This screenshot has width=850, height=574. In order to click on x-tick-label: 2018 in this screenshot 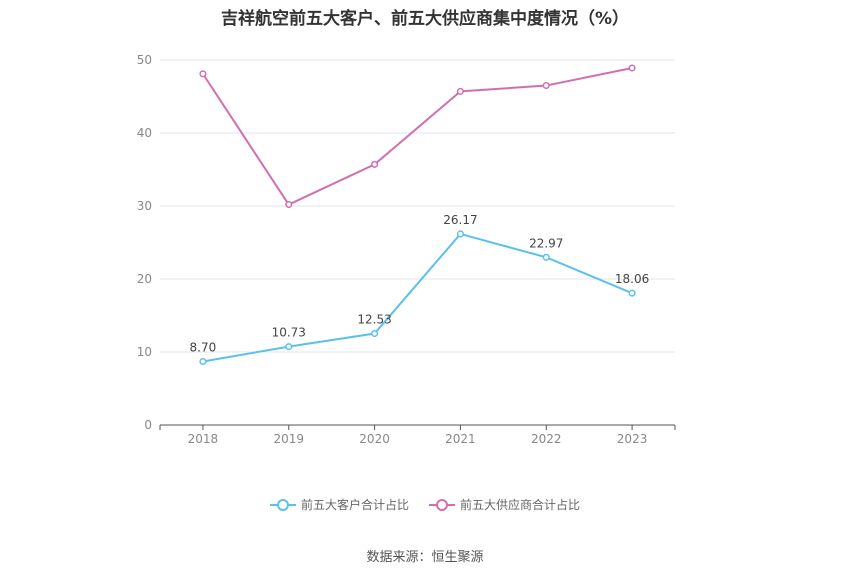, I will do `click(203, 439)`.